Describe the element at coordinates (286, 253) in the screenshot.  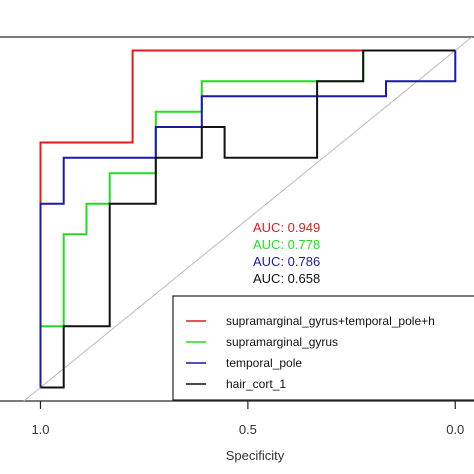
I see `auc-labels: AUC: 0.949 AUC: 0.778 AUC: 0.786 AUC: 0.658` at that location.